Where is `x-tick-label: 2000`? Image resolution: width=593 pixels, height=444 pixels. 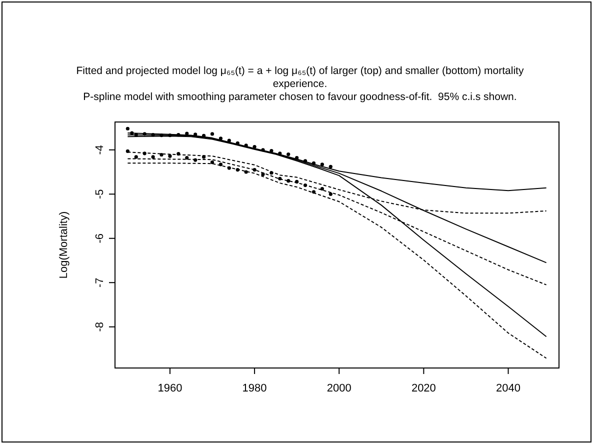 x-tick-label: 2000 is located at coordinates (339, 388).